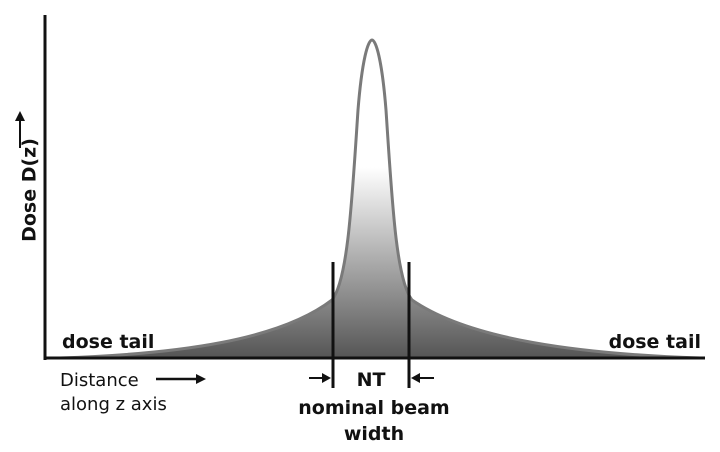 Image resolution: width=720 pixels, height=452 pixels. I want to click on y-axis-label-group: Dose D(z), so click(30, 190).